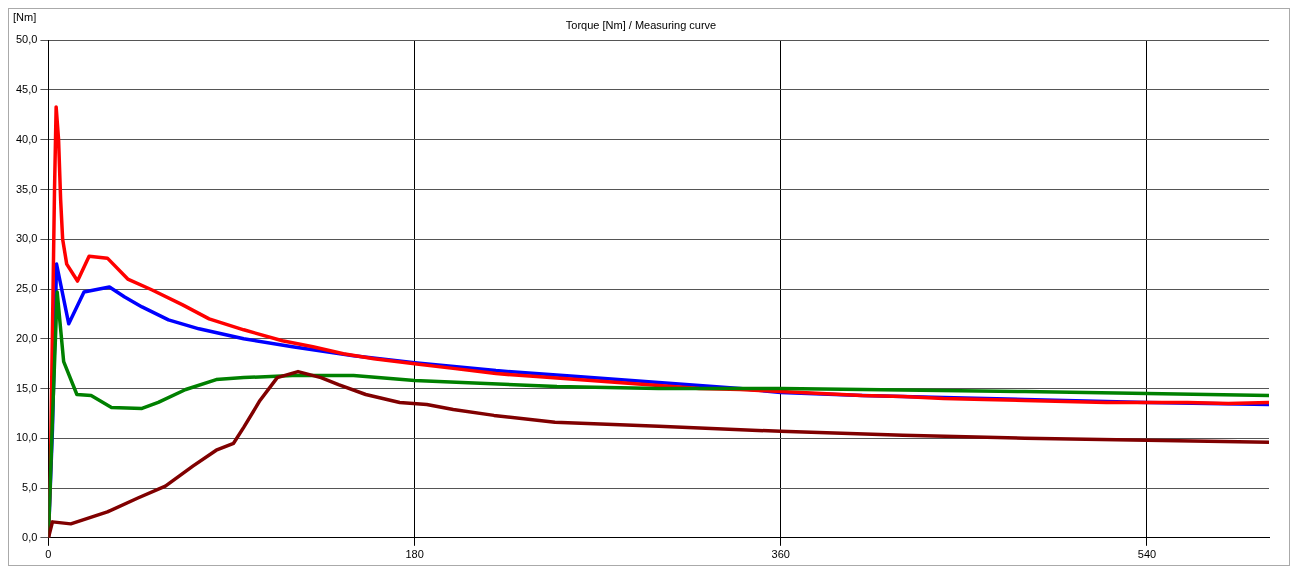  What do you see at coordinates (26, 88) in the screenshot?
I see `y-tick-label: 45,0` at bounding box center [26, 88].